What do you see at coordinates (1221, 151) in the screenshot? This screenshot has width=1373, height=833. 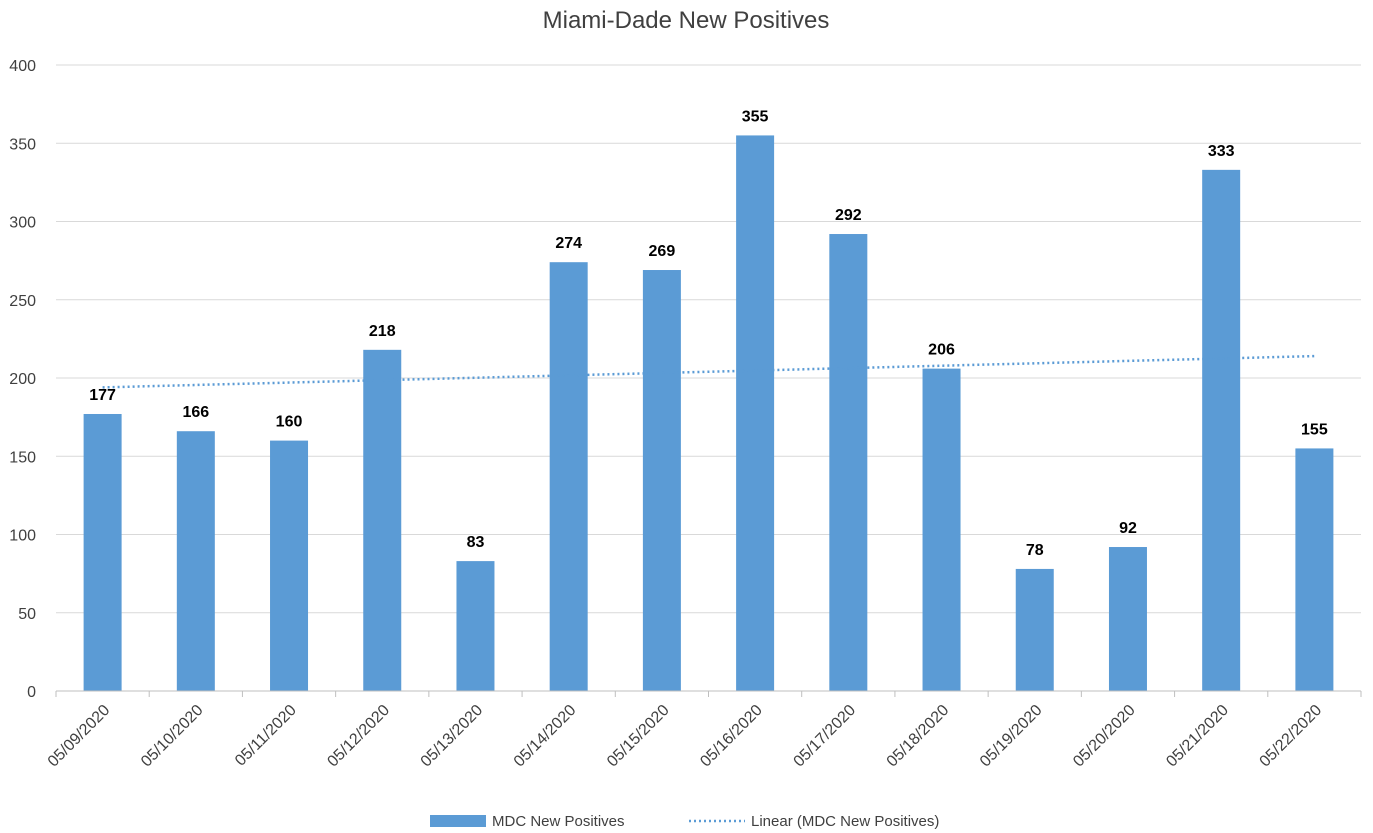 I see `data-label: 333` at bounding box center [1221, 151].